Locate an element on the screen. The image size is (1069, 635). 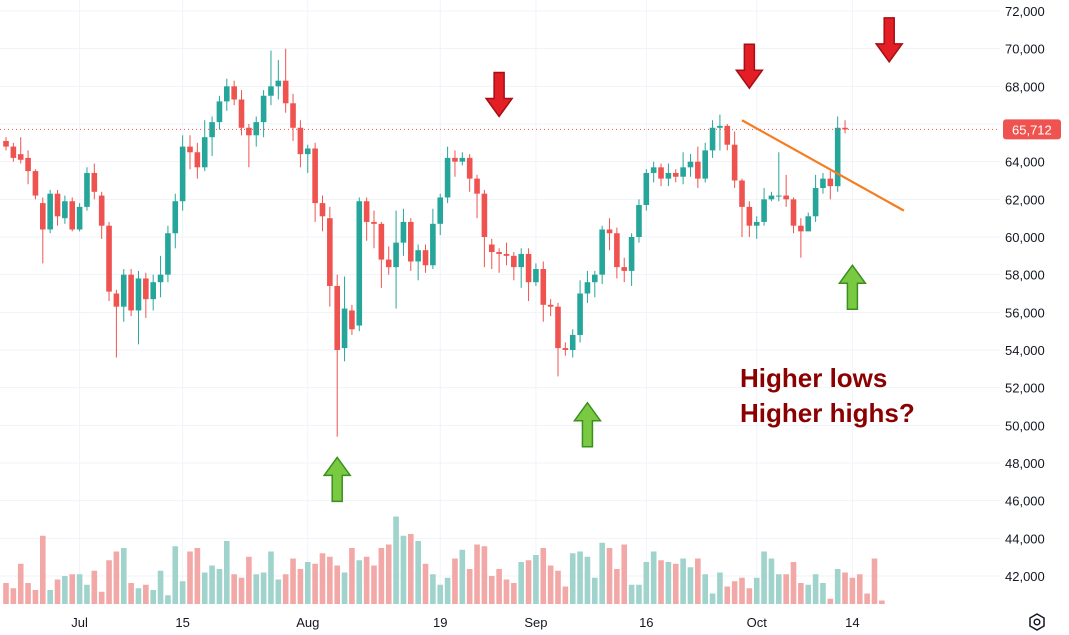
y-tick-label: 60,000 is located at coordinates (1025, 237).